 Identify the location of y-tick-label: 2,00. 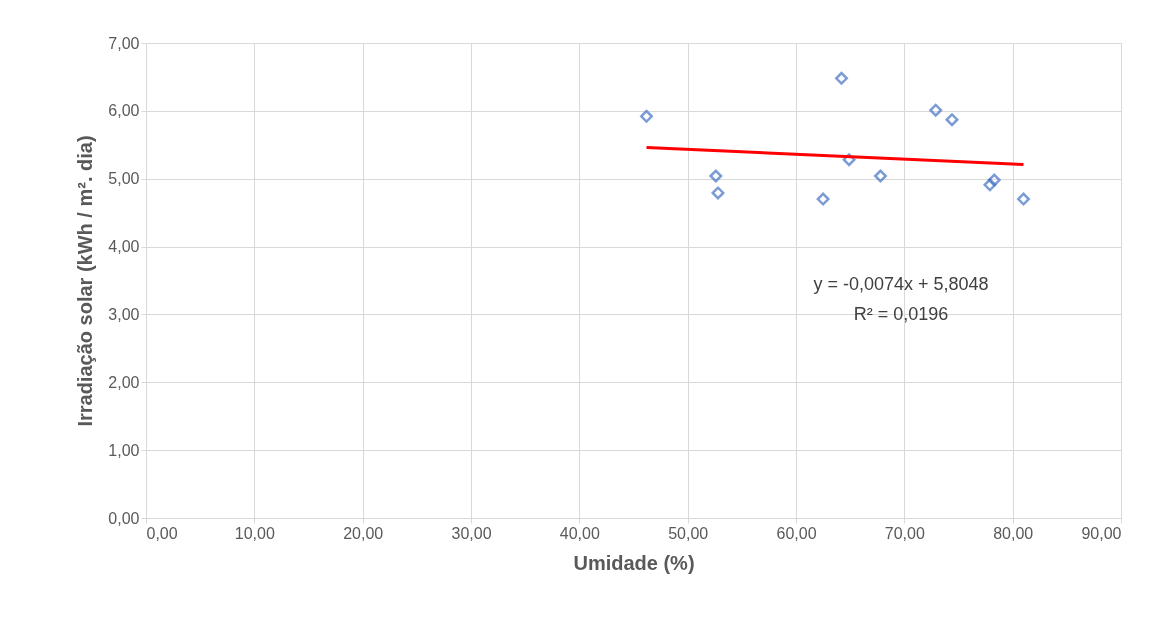
(124, 382).